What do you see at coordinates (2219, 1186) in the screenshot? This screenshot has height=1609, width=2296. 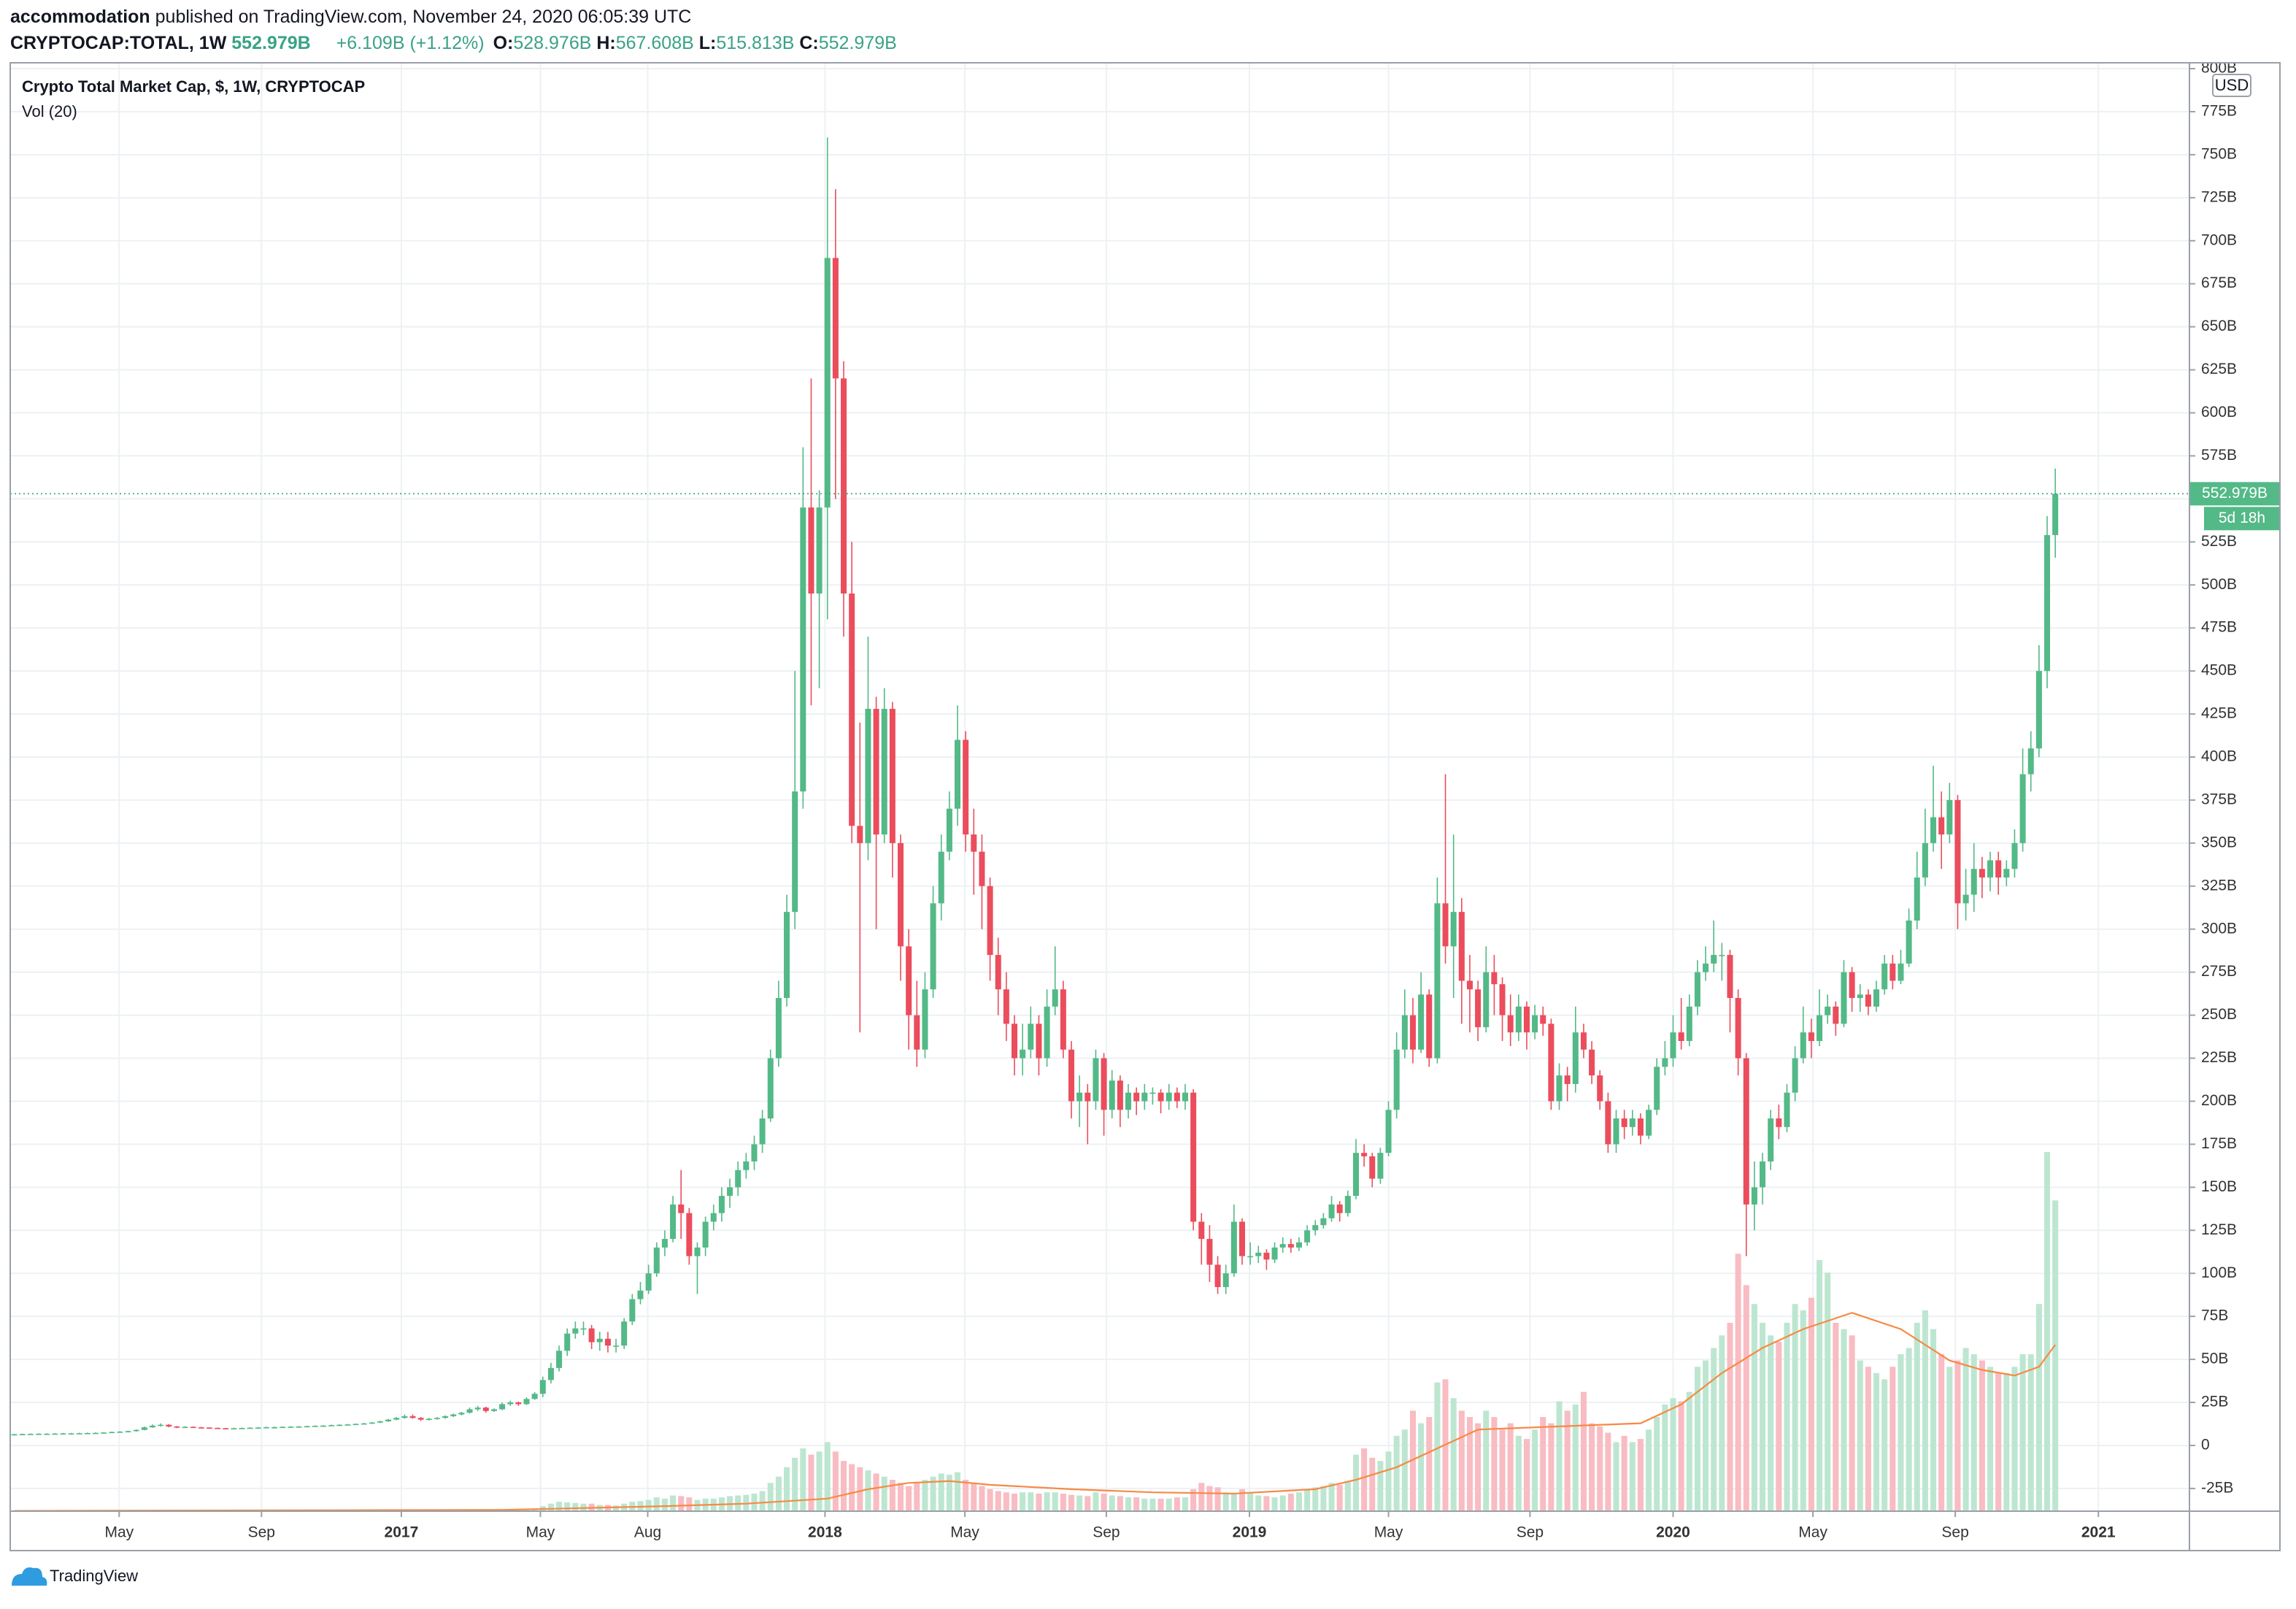 I see `y-tick-label: 150B` at bounding box center [2219, 1186].